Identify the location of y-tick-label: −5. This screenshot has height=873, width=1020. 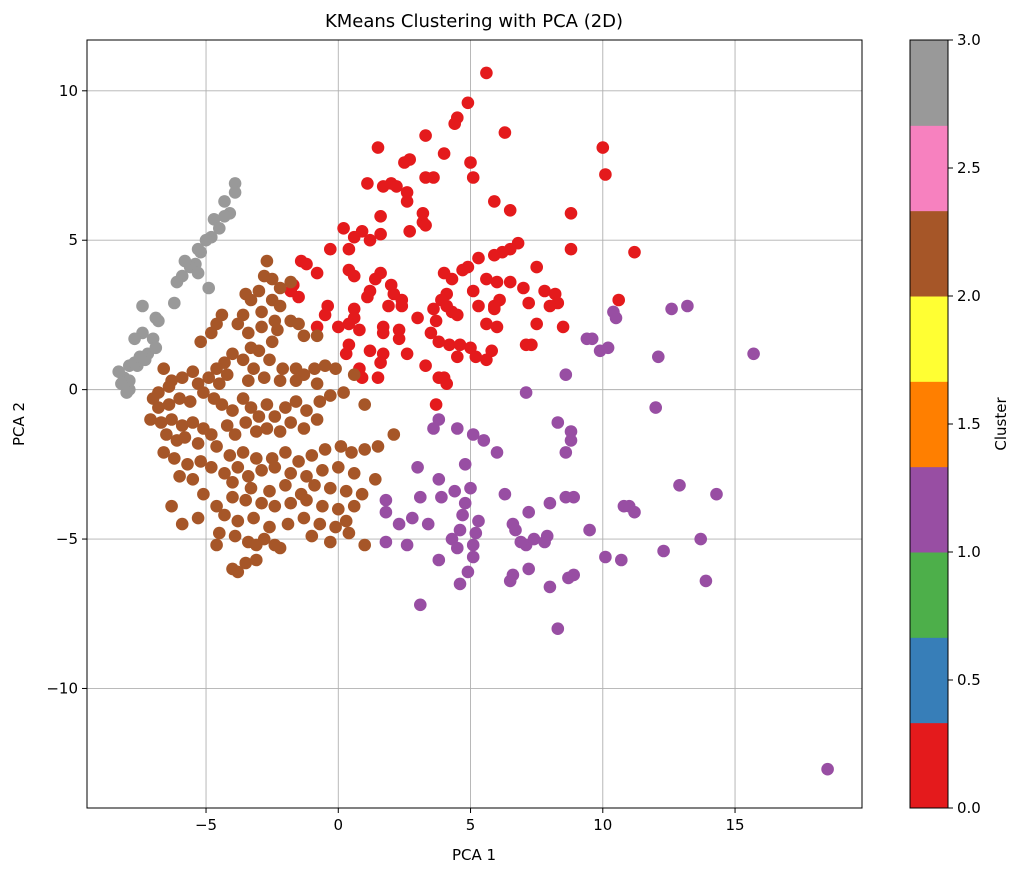
(67, 539).